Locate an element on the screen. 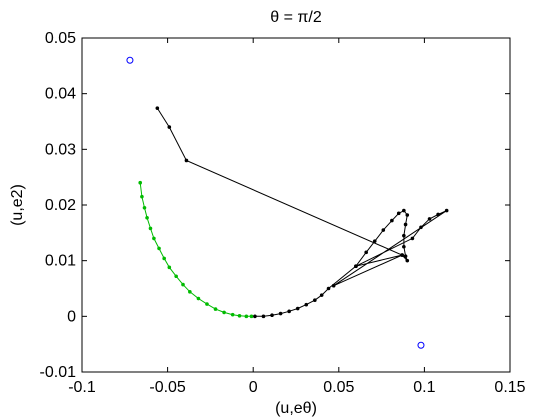  x-axis-label: (u,eθ) is located at coordinates (296, 408).